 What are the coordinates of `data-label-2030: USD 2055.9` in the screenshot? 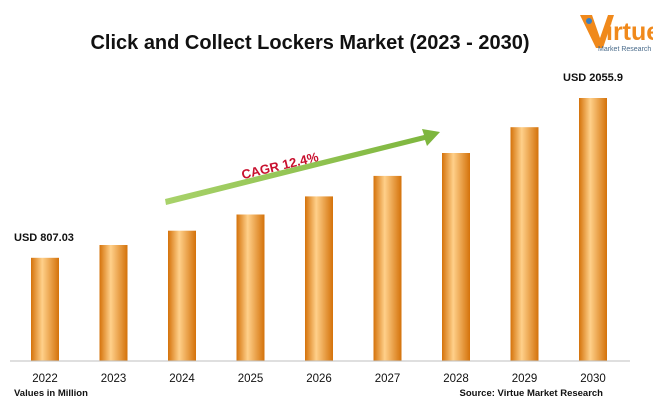 It's located at (593, 78).